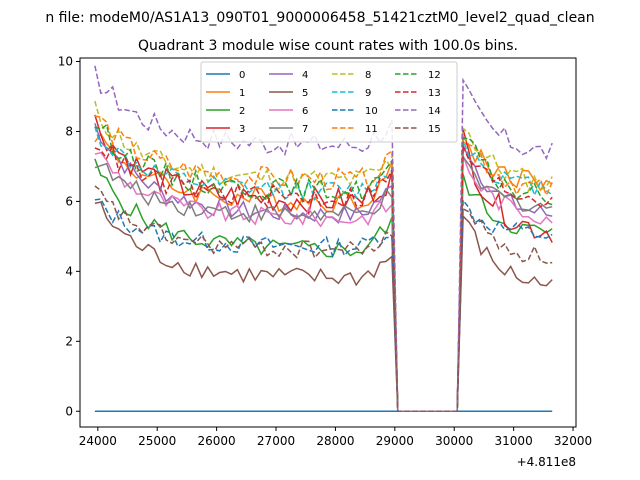 Image resolution: width=640 pixels, height=480 pixels. I want to click on legend-label-5: 5, so click(305, 93).